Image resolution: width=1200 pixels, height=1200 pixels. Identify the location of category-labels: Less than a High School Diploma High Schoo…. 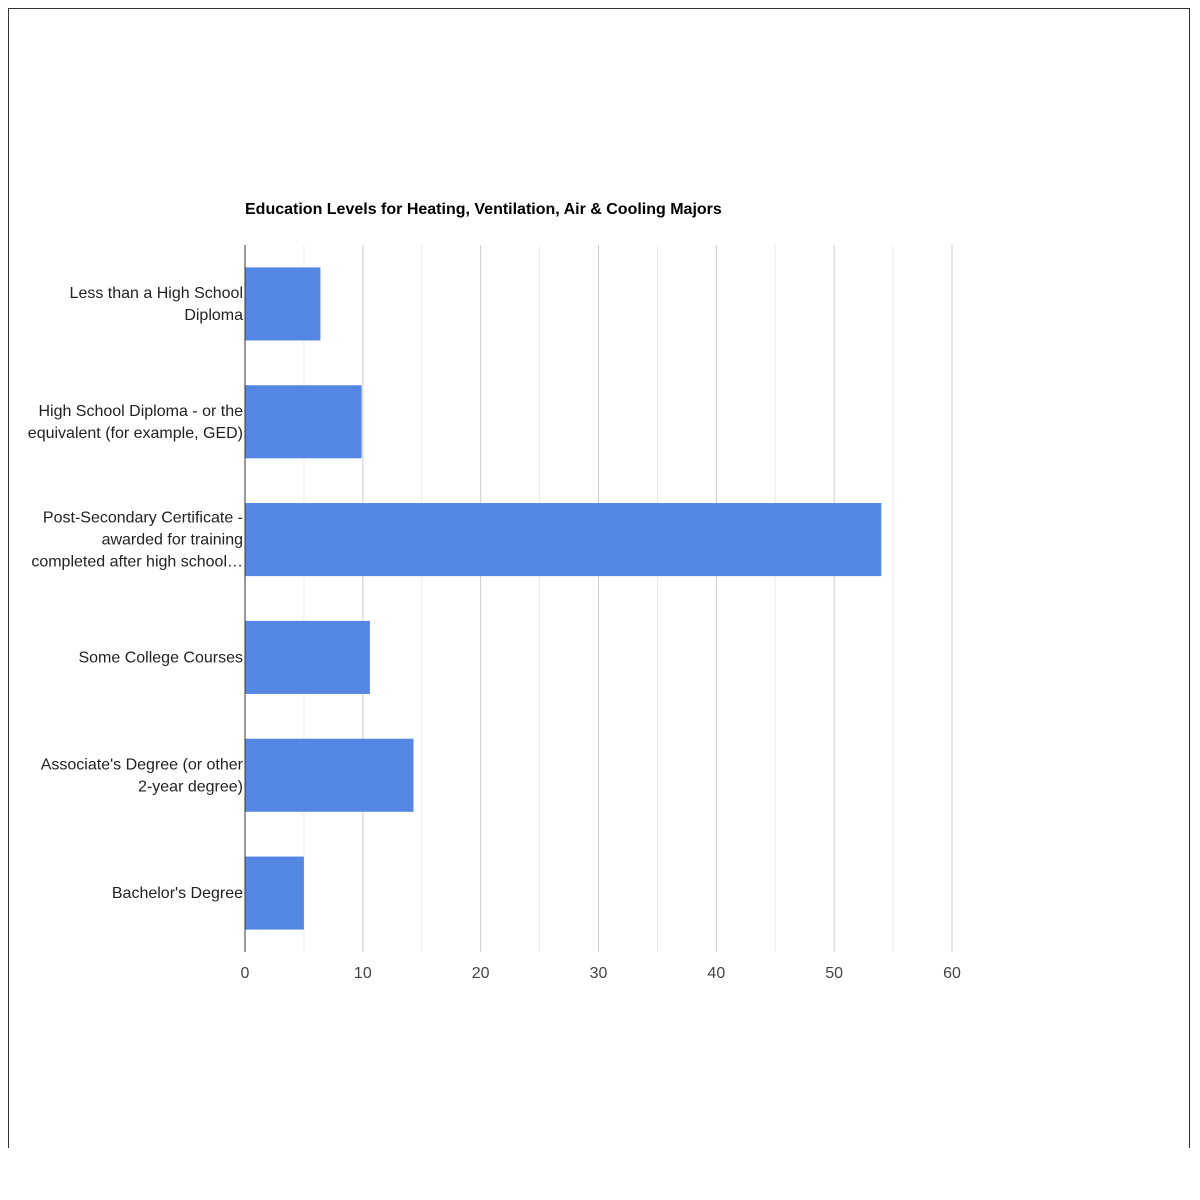
(136, 593).